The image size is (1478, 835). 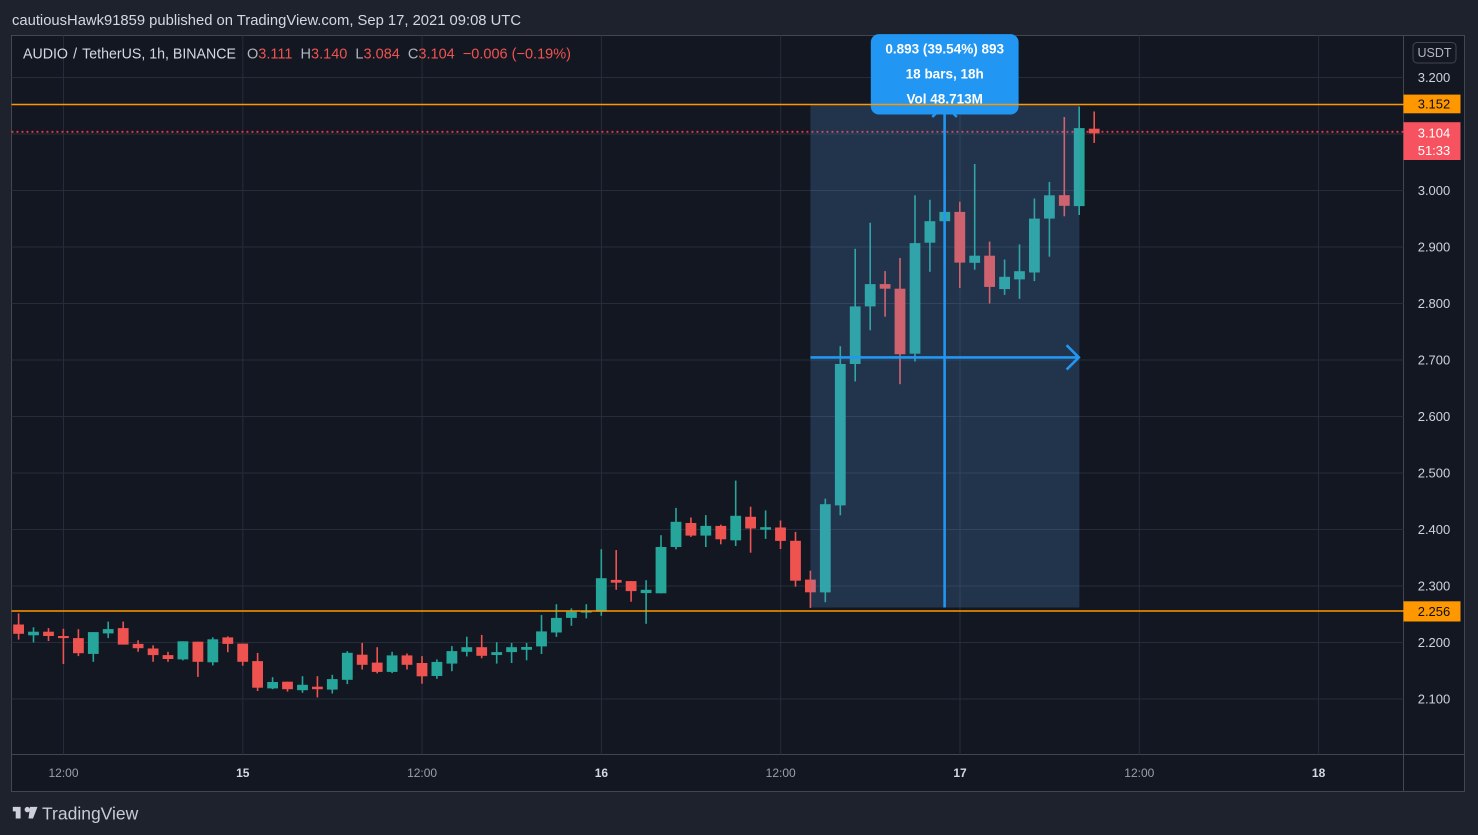 I want to click on svg-text: 2.800, so click(x=1434, y=303).